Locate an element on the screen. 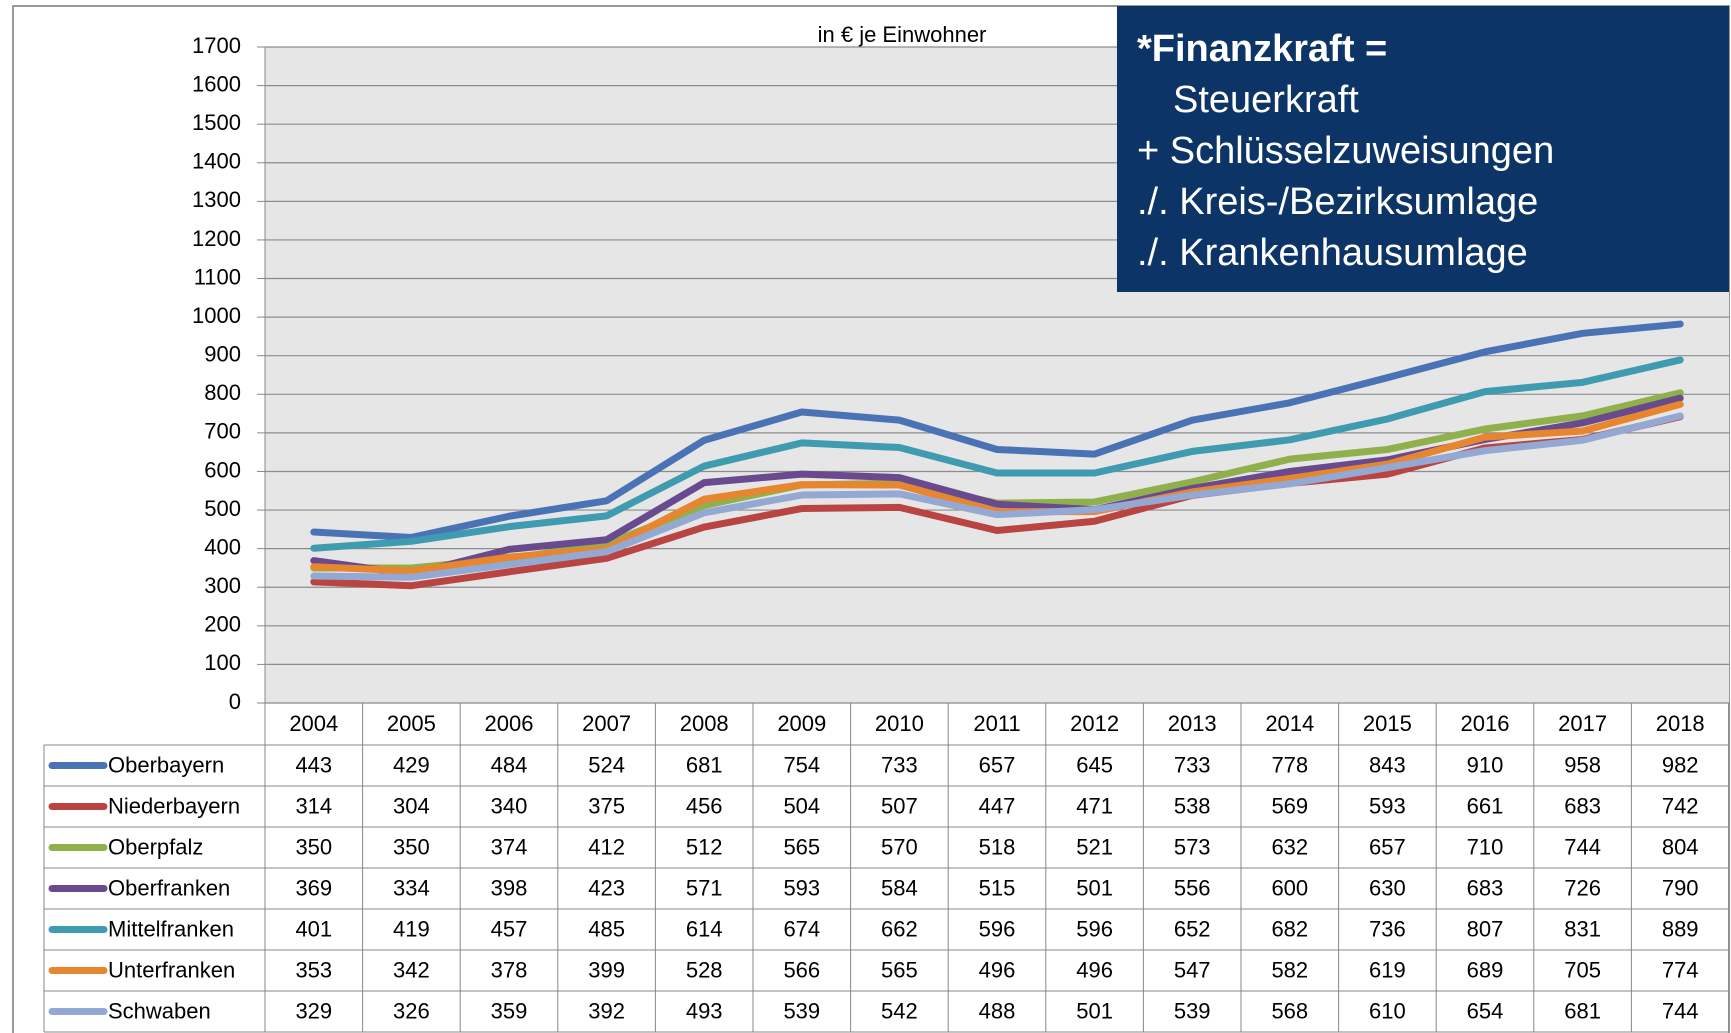  table-value: 831 is located at coordinates (1582, 928).